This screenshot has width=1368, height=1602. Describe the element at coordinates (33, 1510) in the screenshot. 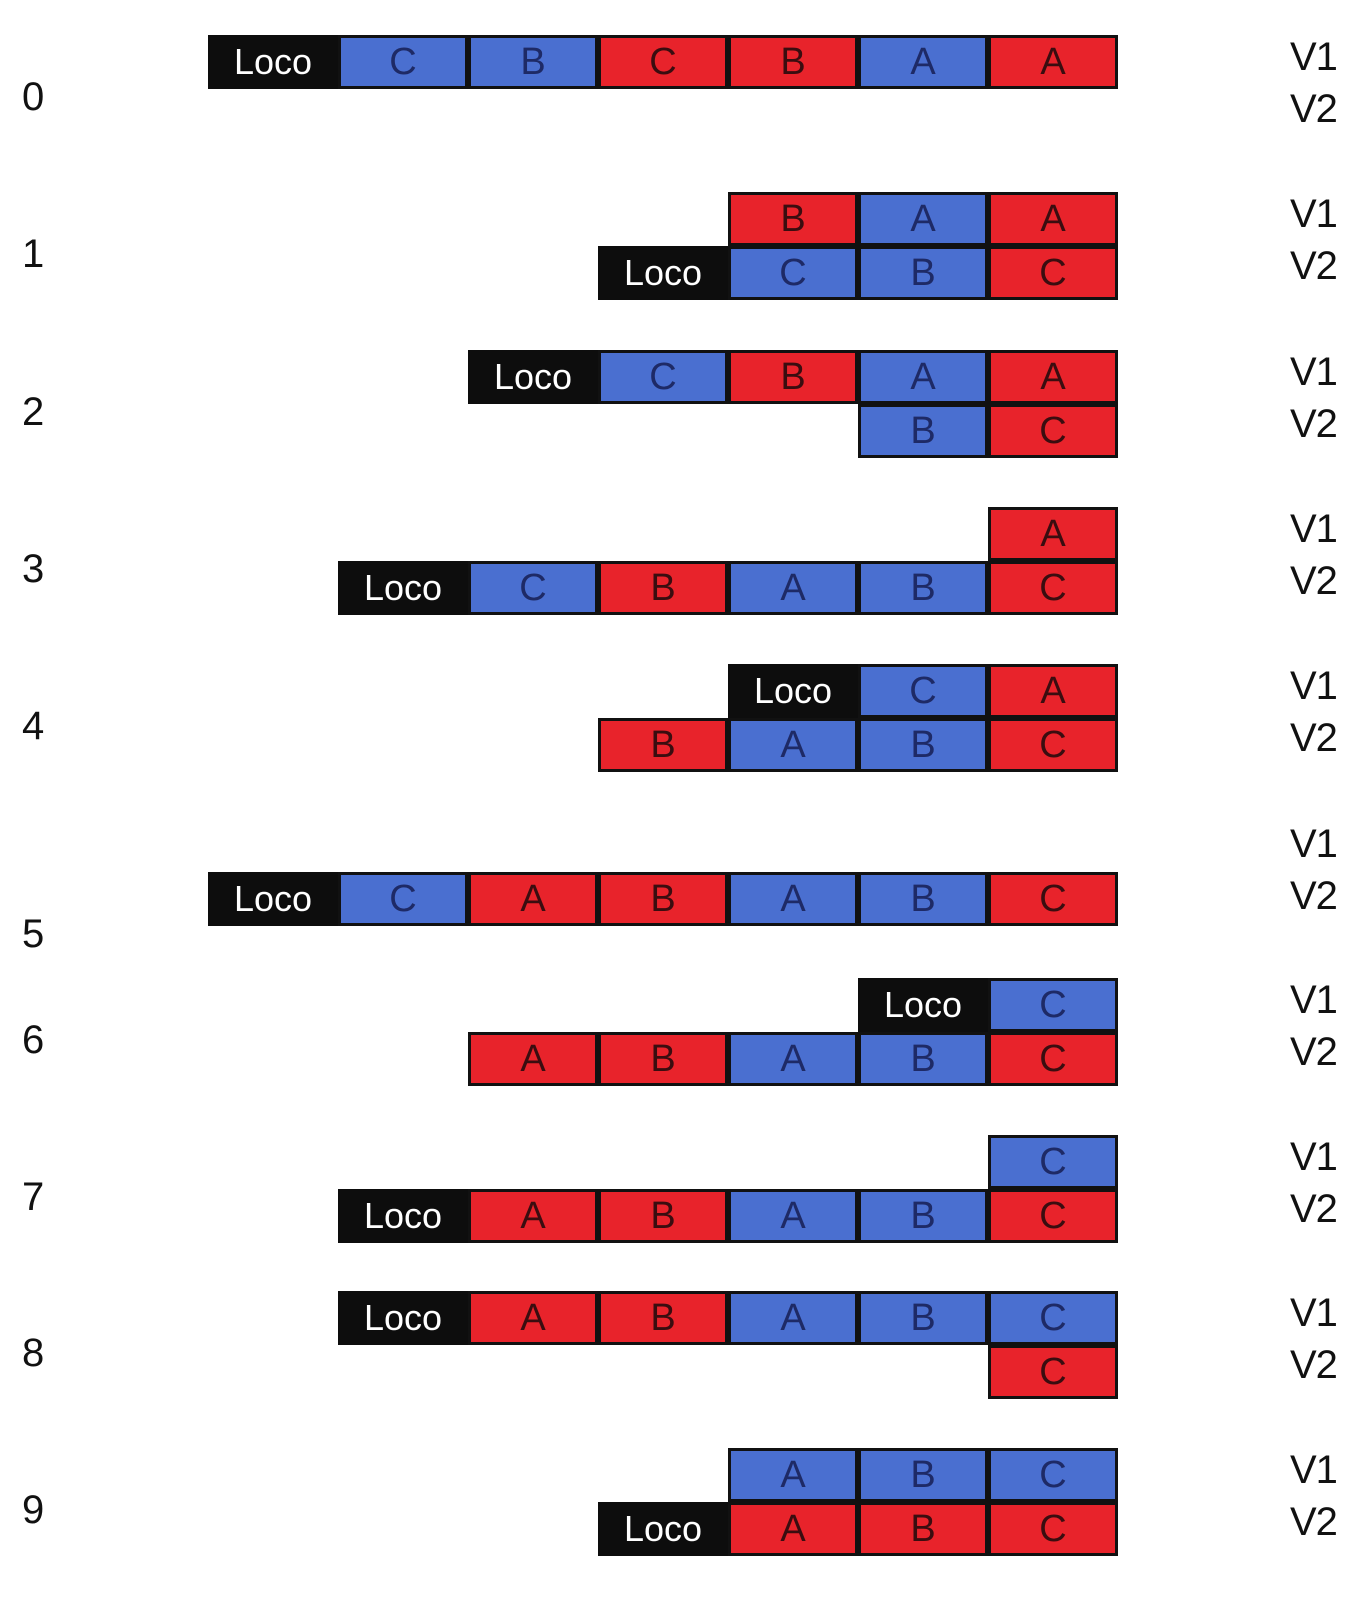

I see `step-number: 9` at that location.